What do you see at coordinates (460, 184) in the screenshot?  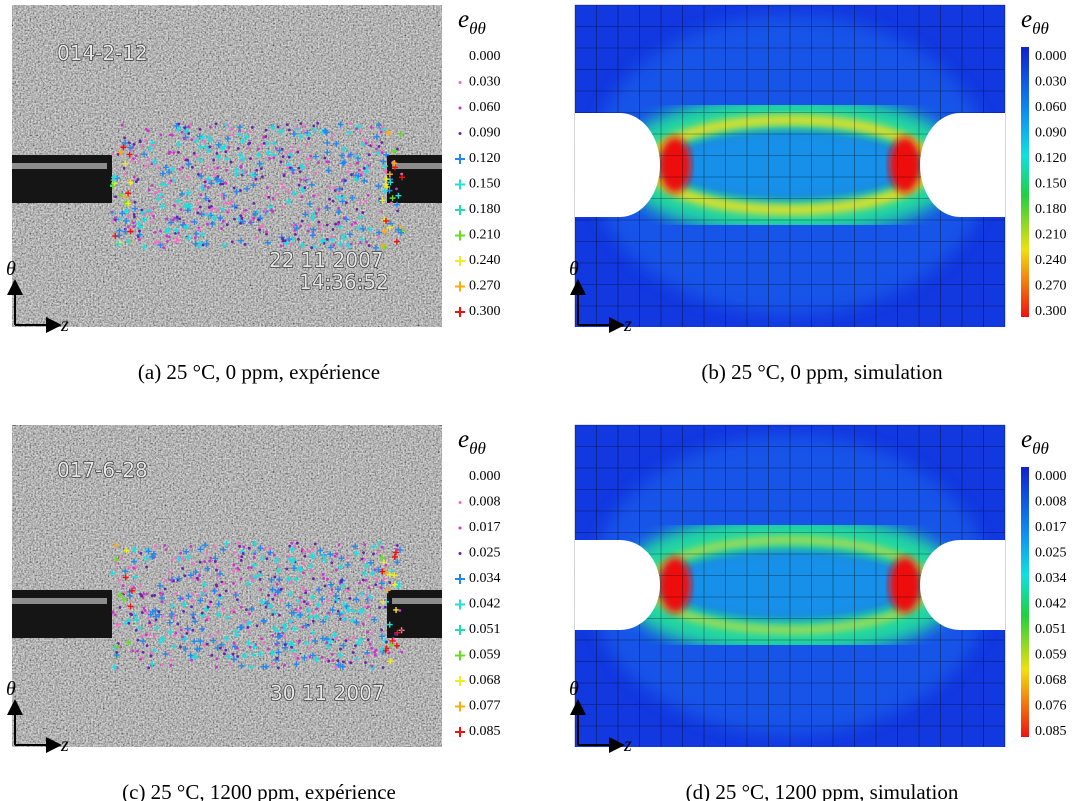 I see `legend-marker` at bounding box center [460, 184].